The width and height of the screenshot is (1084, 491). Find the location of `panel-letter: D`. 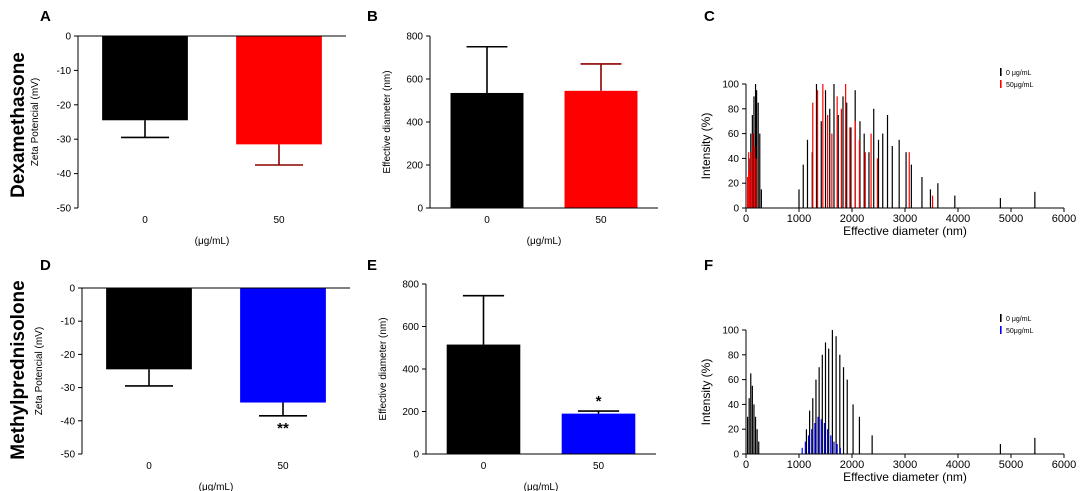

panel-letter: D is located at coordinates (45, 265).